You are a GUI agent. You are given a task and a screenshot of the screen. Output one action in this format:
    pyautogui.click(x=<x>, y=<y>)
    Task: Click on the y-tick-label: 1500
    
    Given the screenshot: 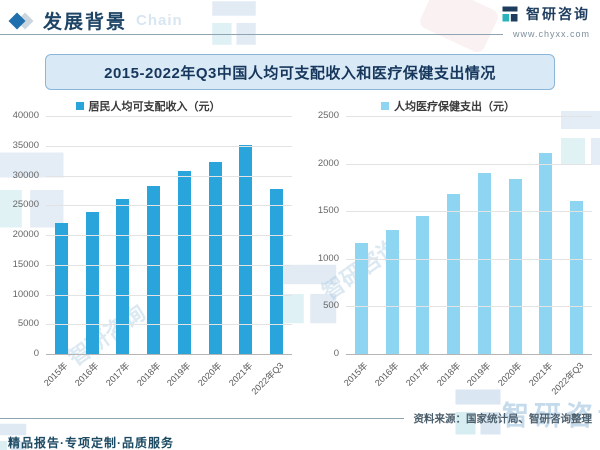 What is the action you would take?
    pyautogui.click(x=328, y=211)
    